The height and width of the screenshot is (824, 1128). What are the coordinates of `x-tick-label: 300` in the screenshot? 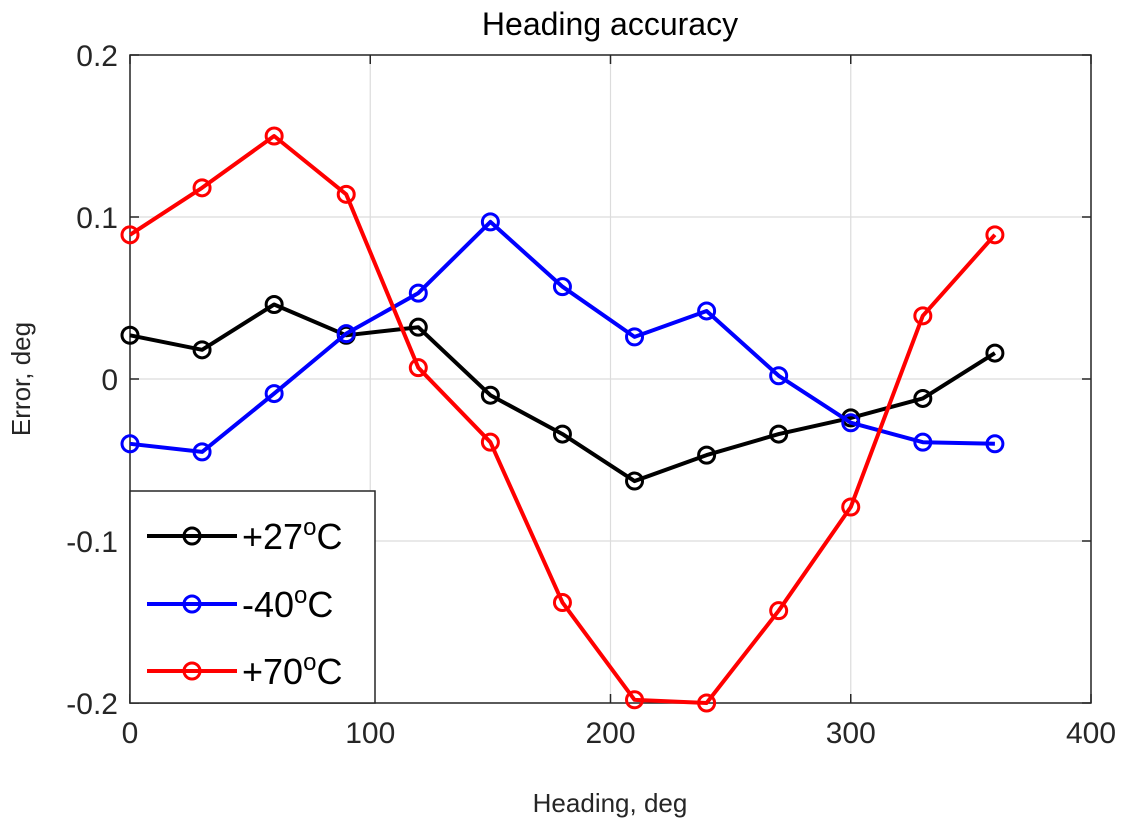 It's located at (851, 733).